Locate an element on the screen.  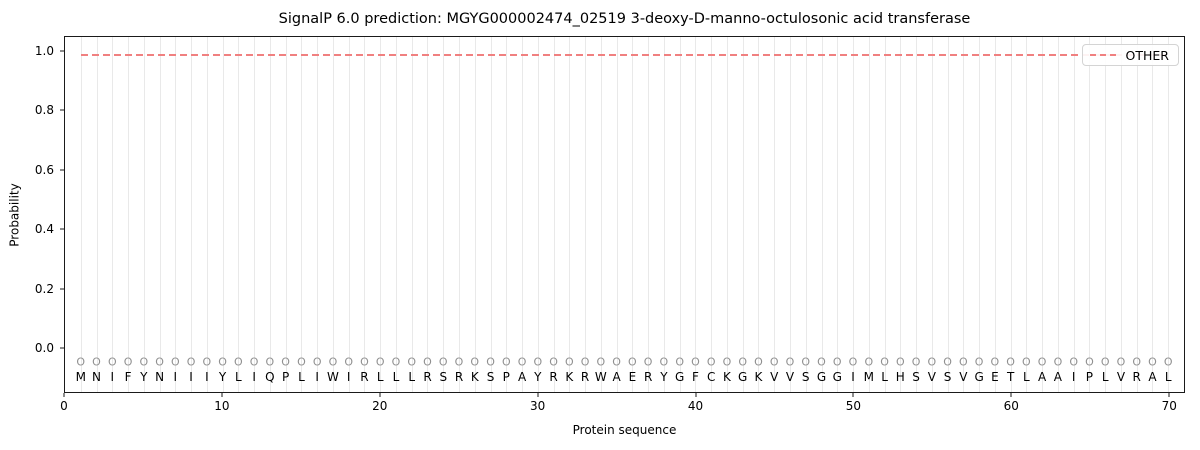
sequence-letter: G is located at coordinates (743, 377).